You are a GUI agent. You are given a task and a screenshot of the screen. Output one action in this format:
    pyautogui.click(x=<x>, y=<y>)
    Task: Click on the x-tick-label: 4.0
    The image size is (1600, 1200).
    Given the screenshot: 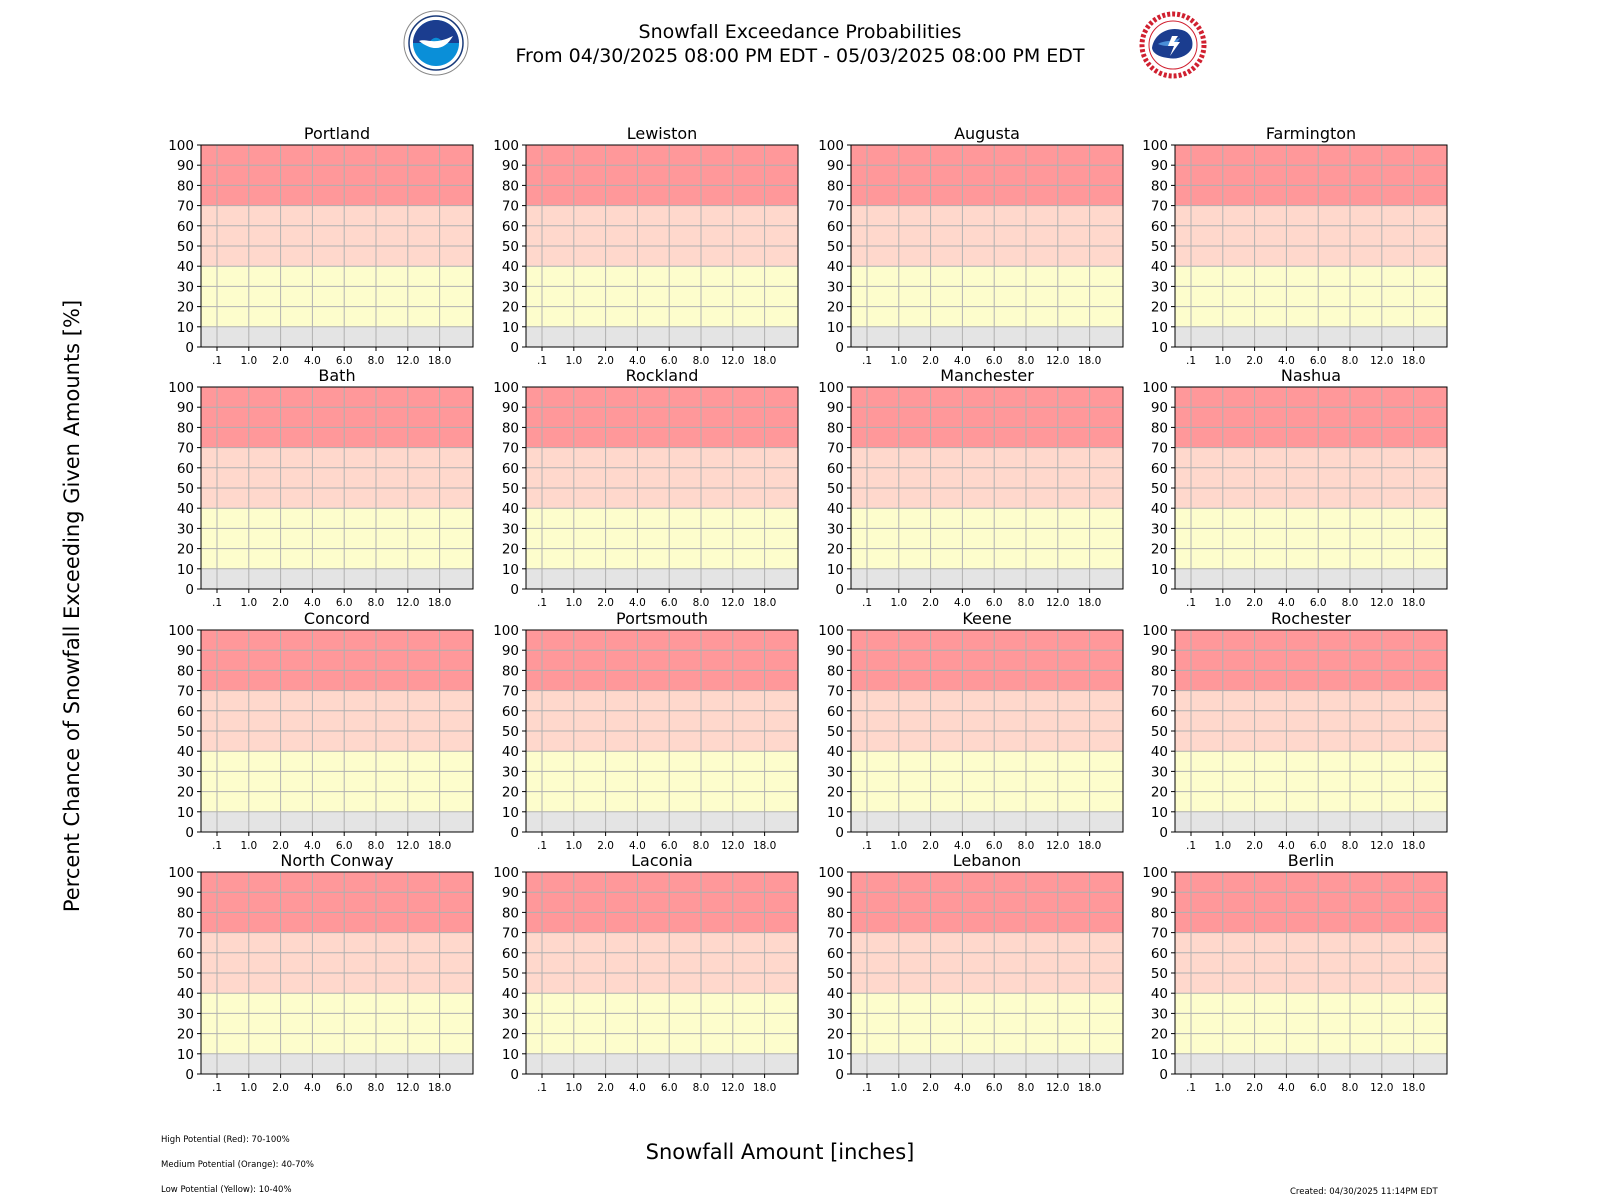 What is the action you would take?
    pyautogui.click(x=312, y=1088)
    